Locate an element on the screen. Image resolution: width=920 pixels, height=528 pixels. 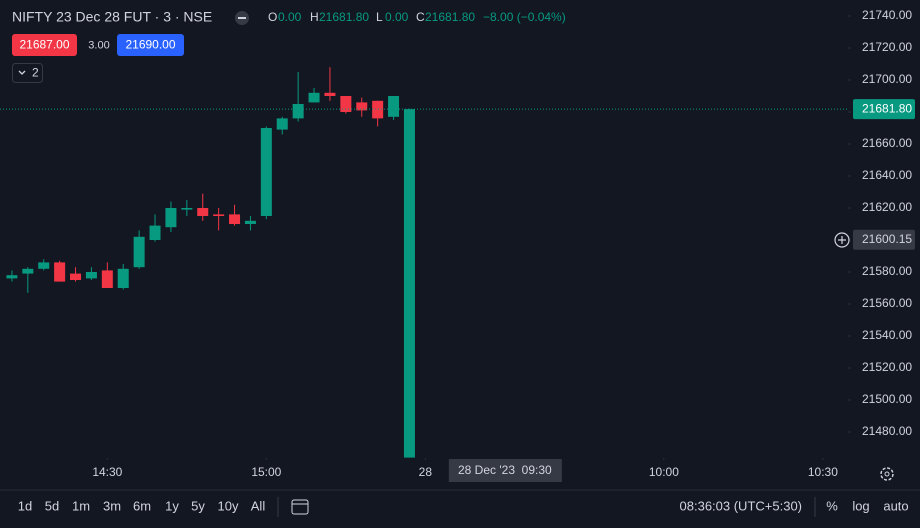
indicators-count: 2 is located at coordinates (35, 73).